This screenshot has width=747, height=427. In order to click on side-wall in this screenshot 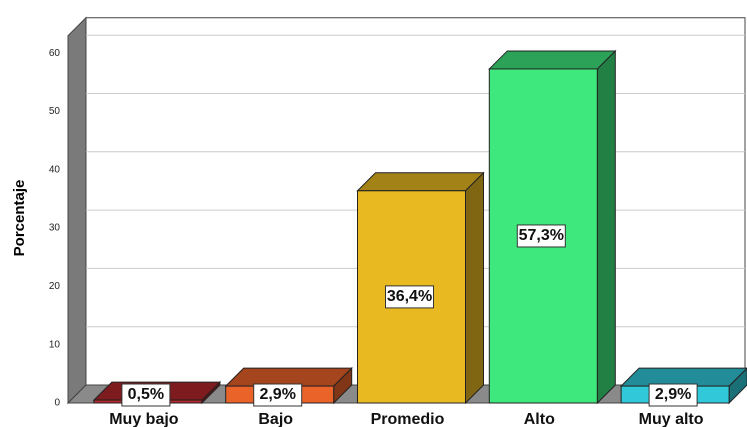, I will do `click(77, 210)`.